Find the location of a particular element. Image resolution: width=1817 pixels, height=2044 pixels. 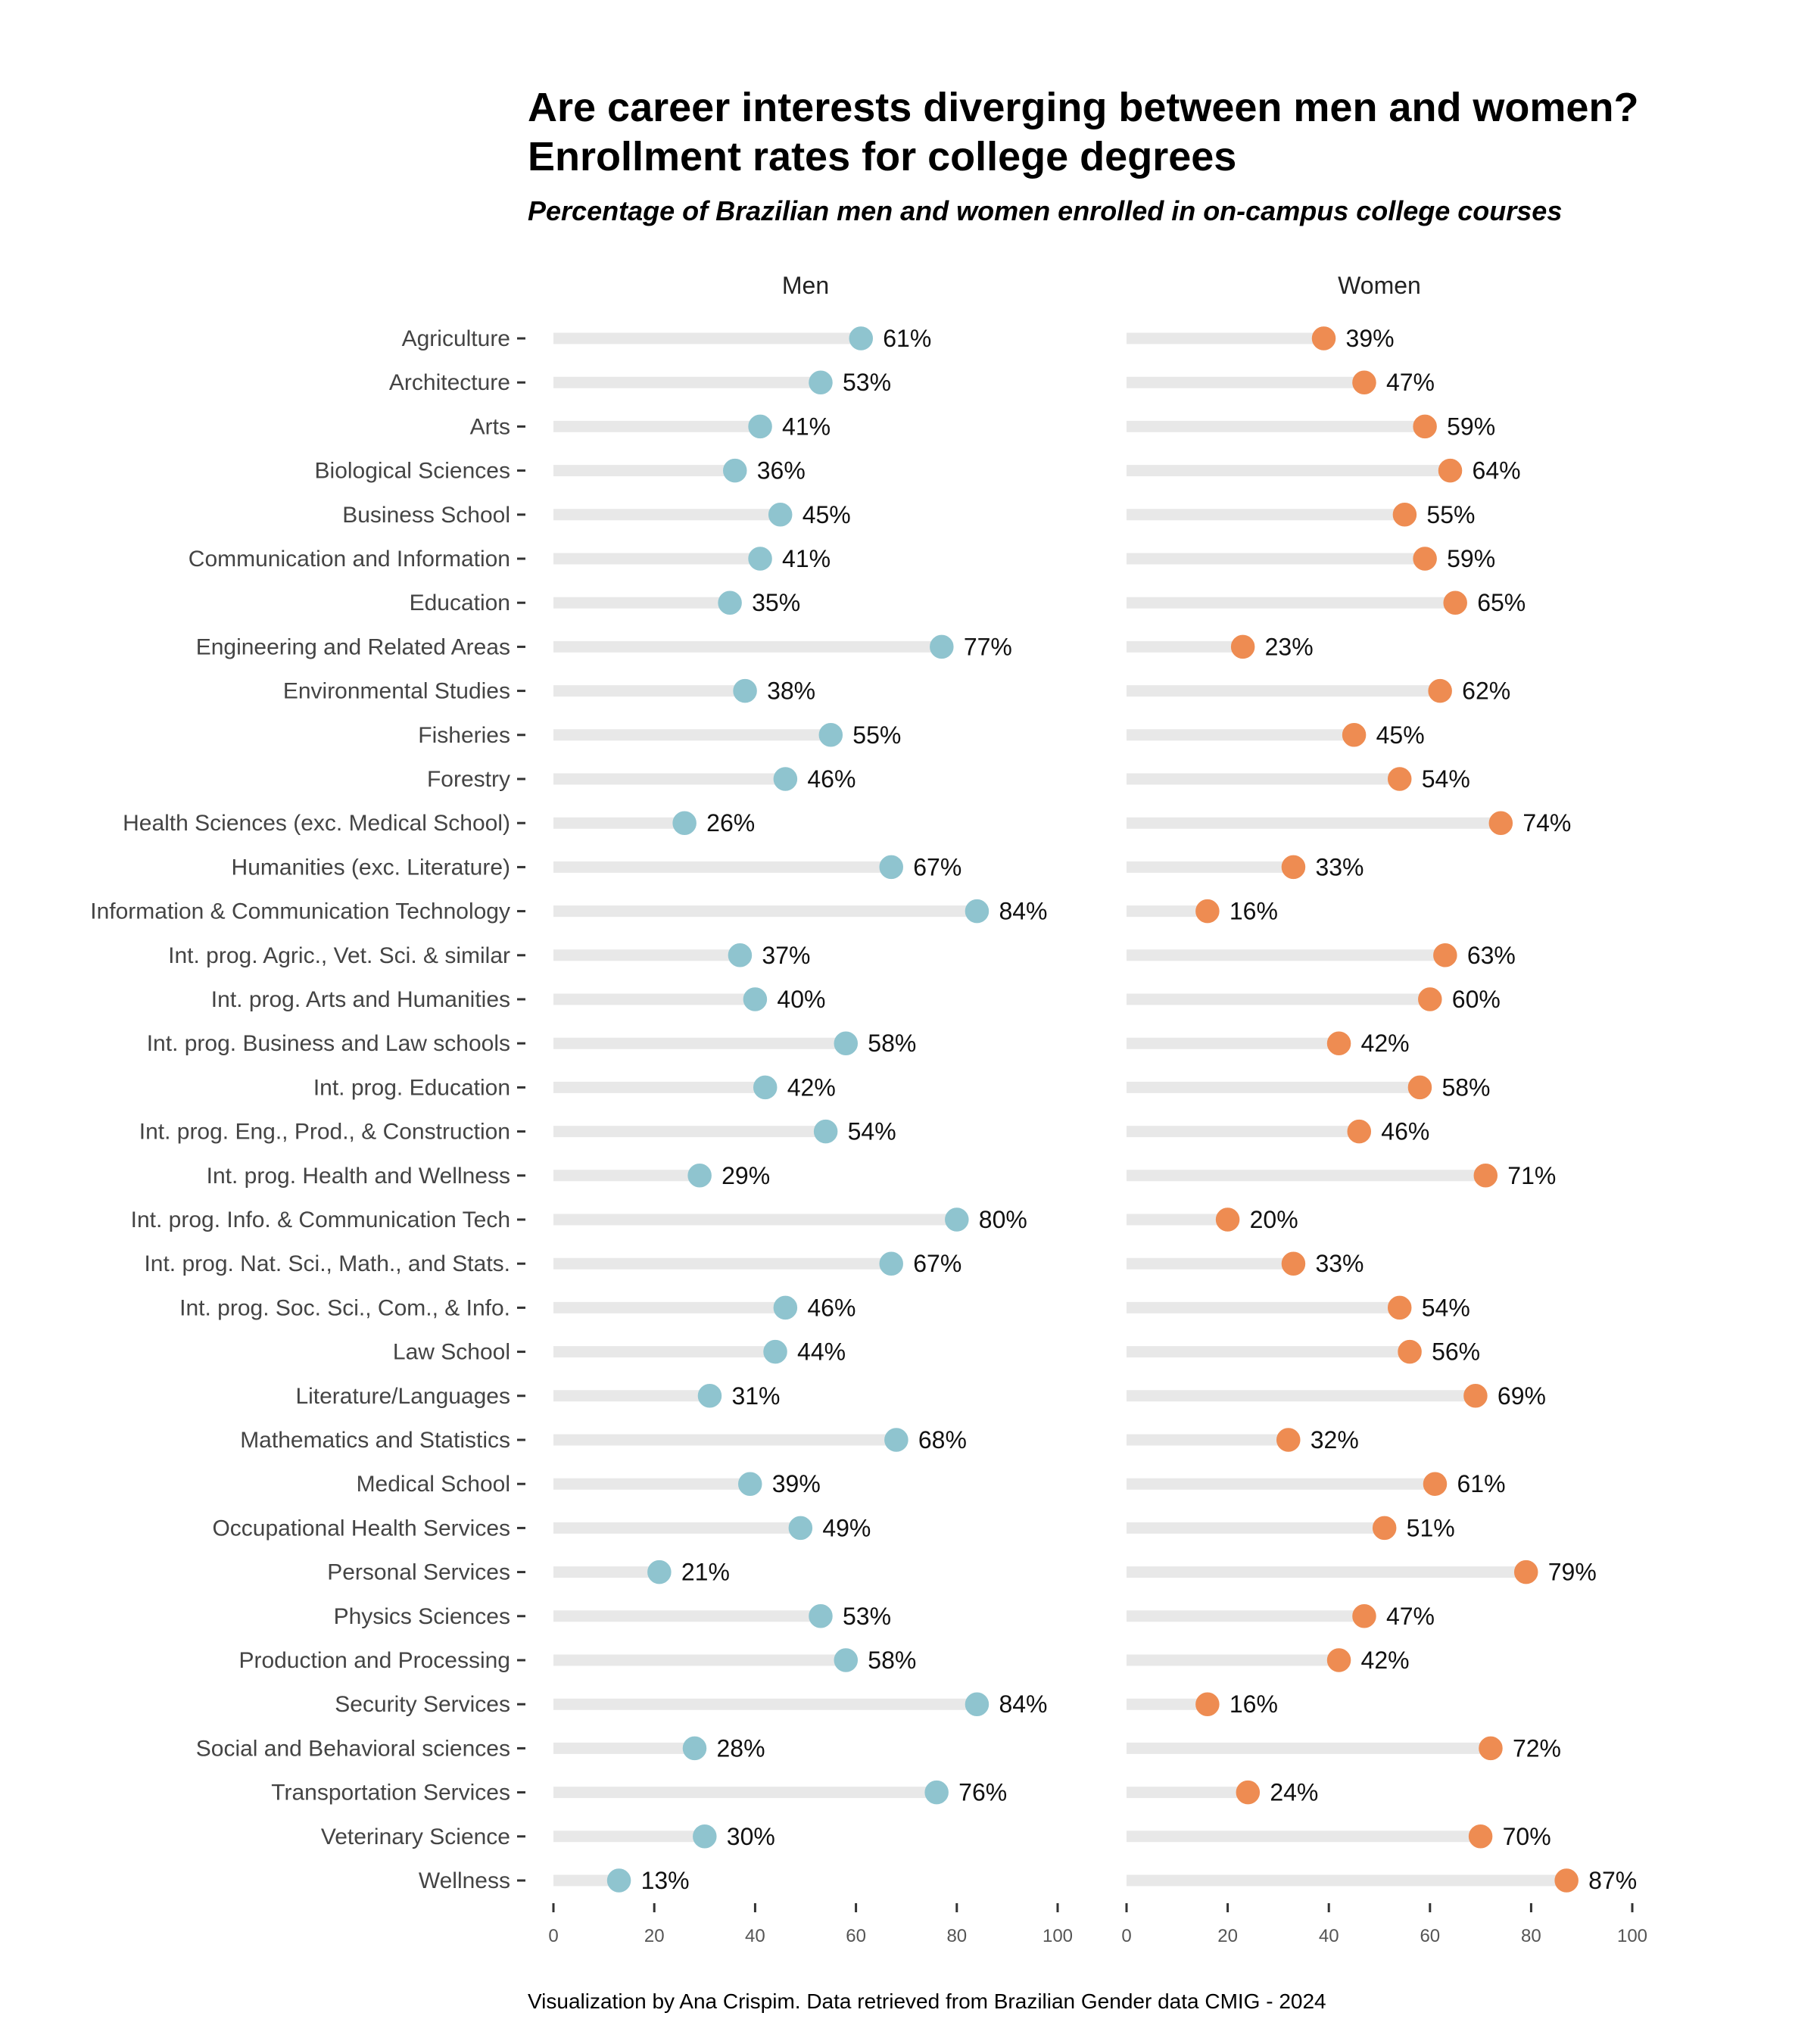

men-value-label-information-communication-technology: 84% is located at coordinates (1023, 911).